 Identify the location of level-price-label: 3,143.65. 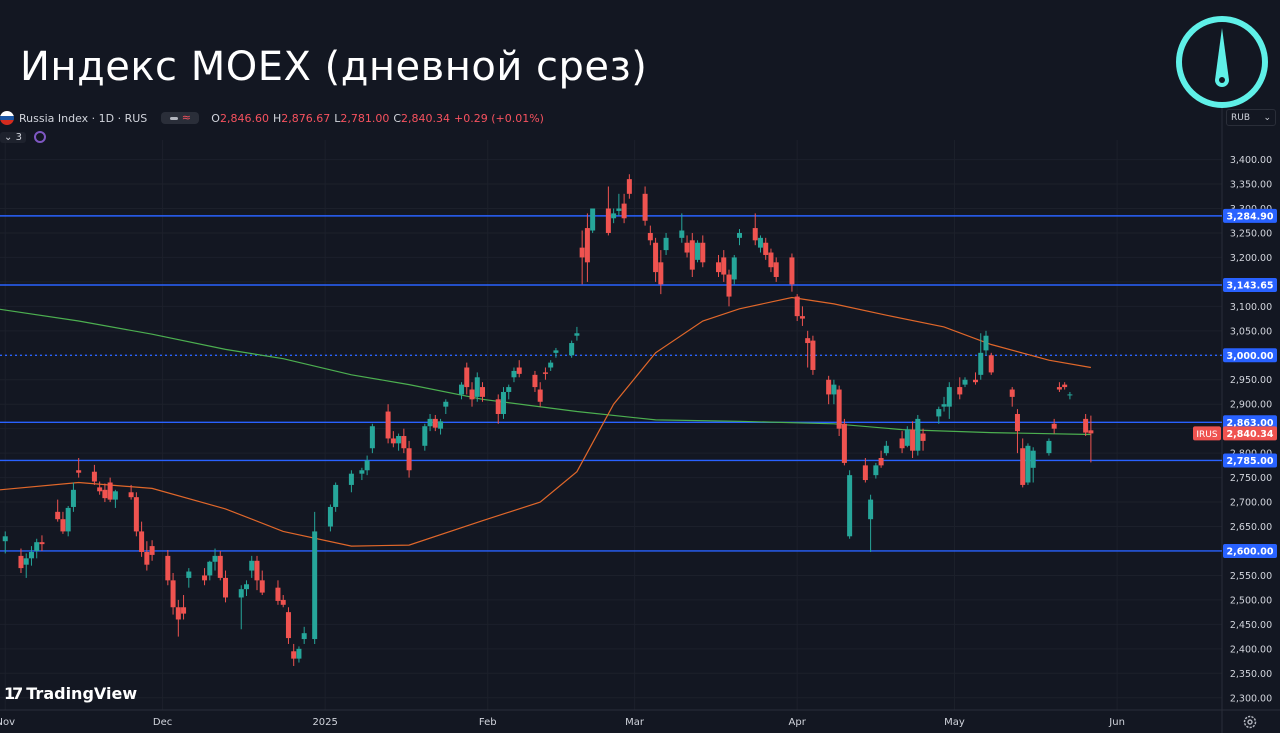
(1250, 285).